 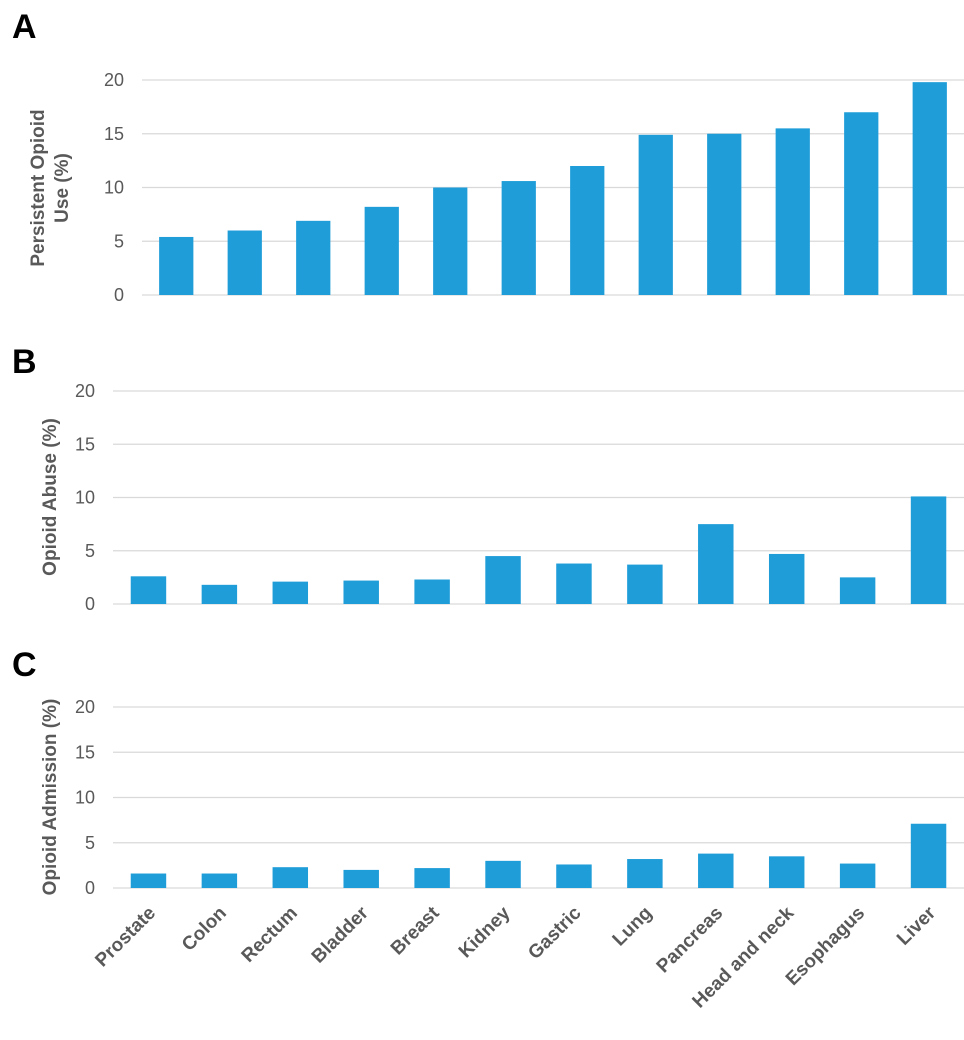 What do you see at coordinates (38, 187) in the screenshot?
I see `y-axis-label: Persistent Opioid` at bounding box center [38, 187].